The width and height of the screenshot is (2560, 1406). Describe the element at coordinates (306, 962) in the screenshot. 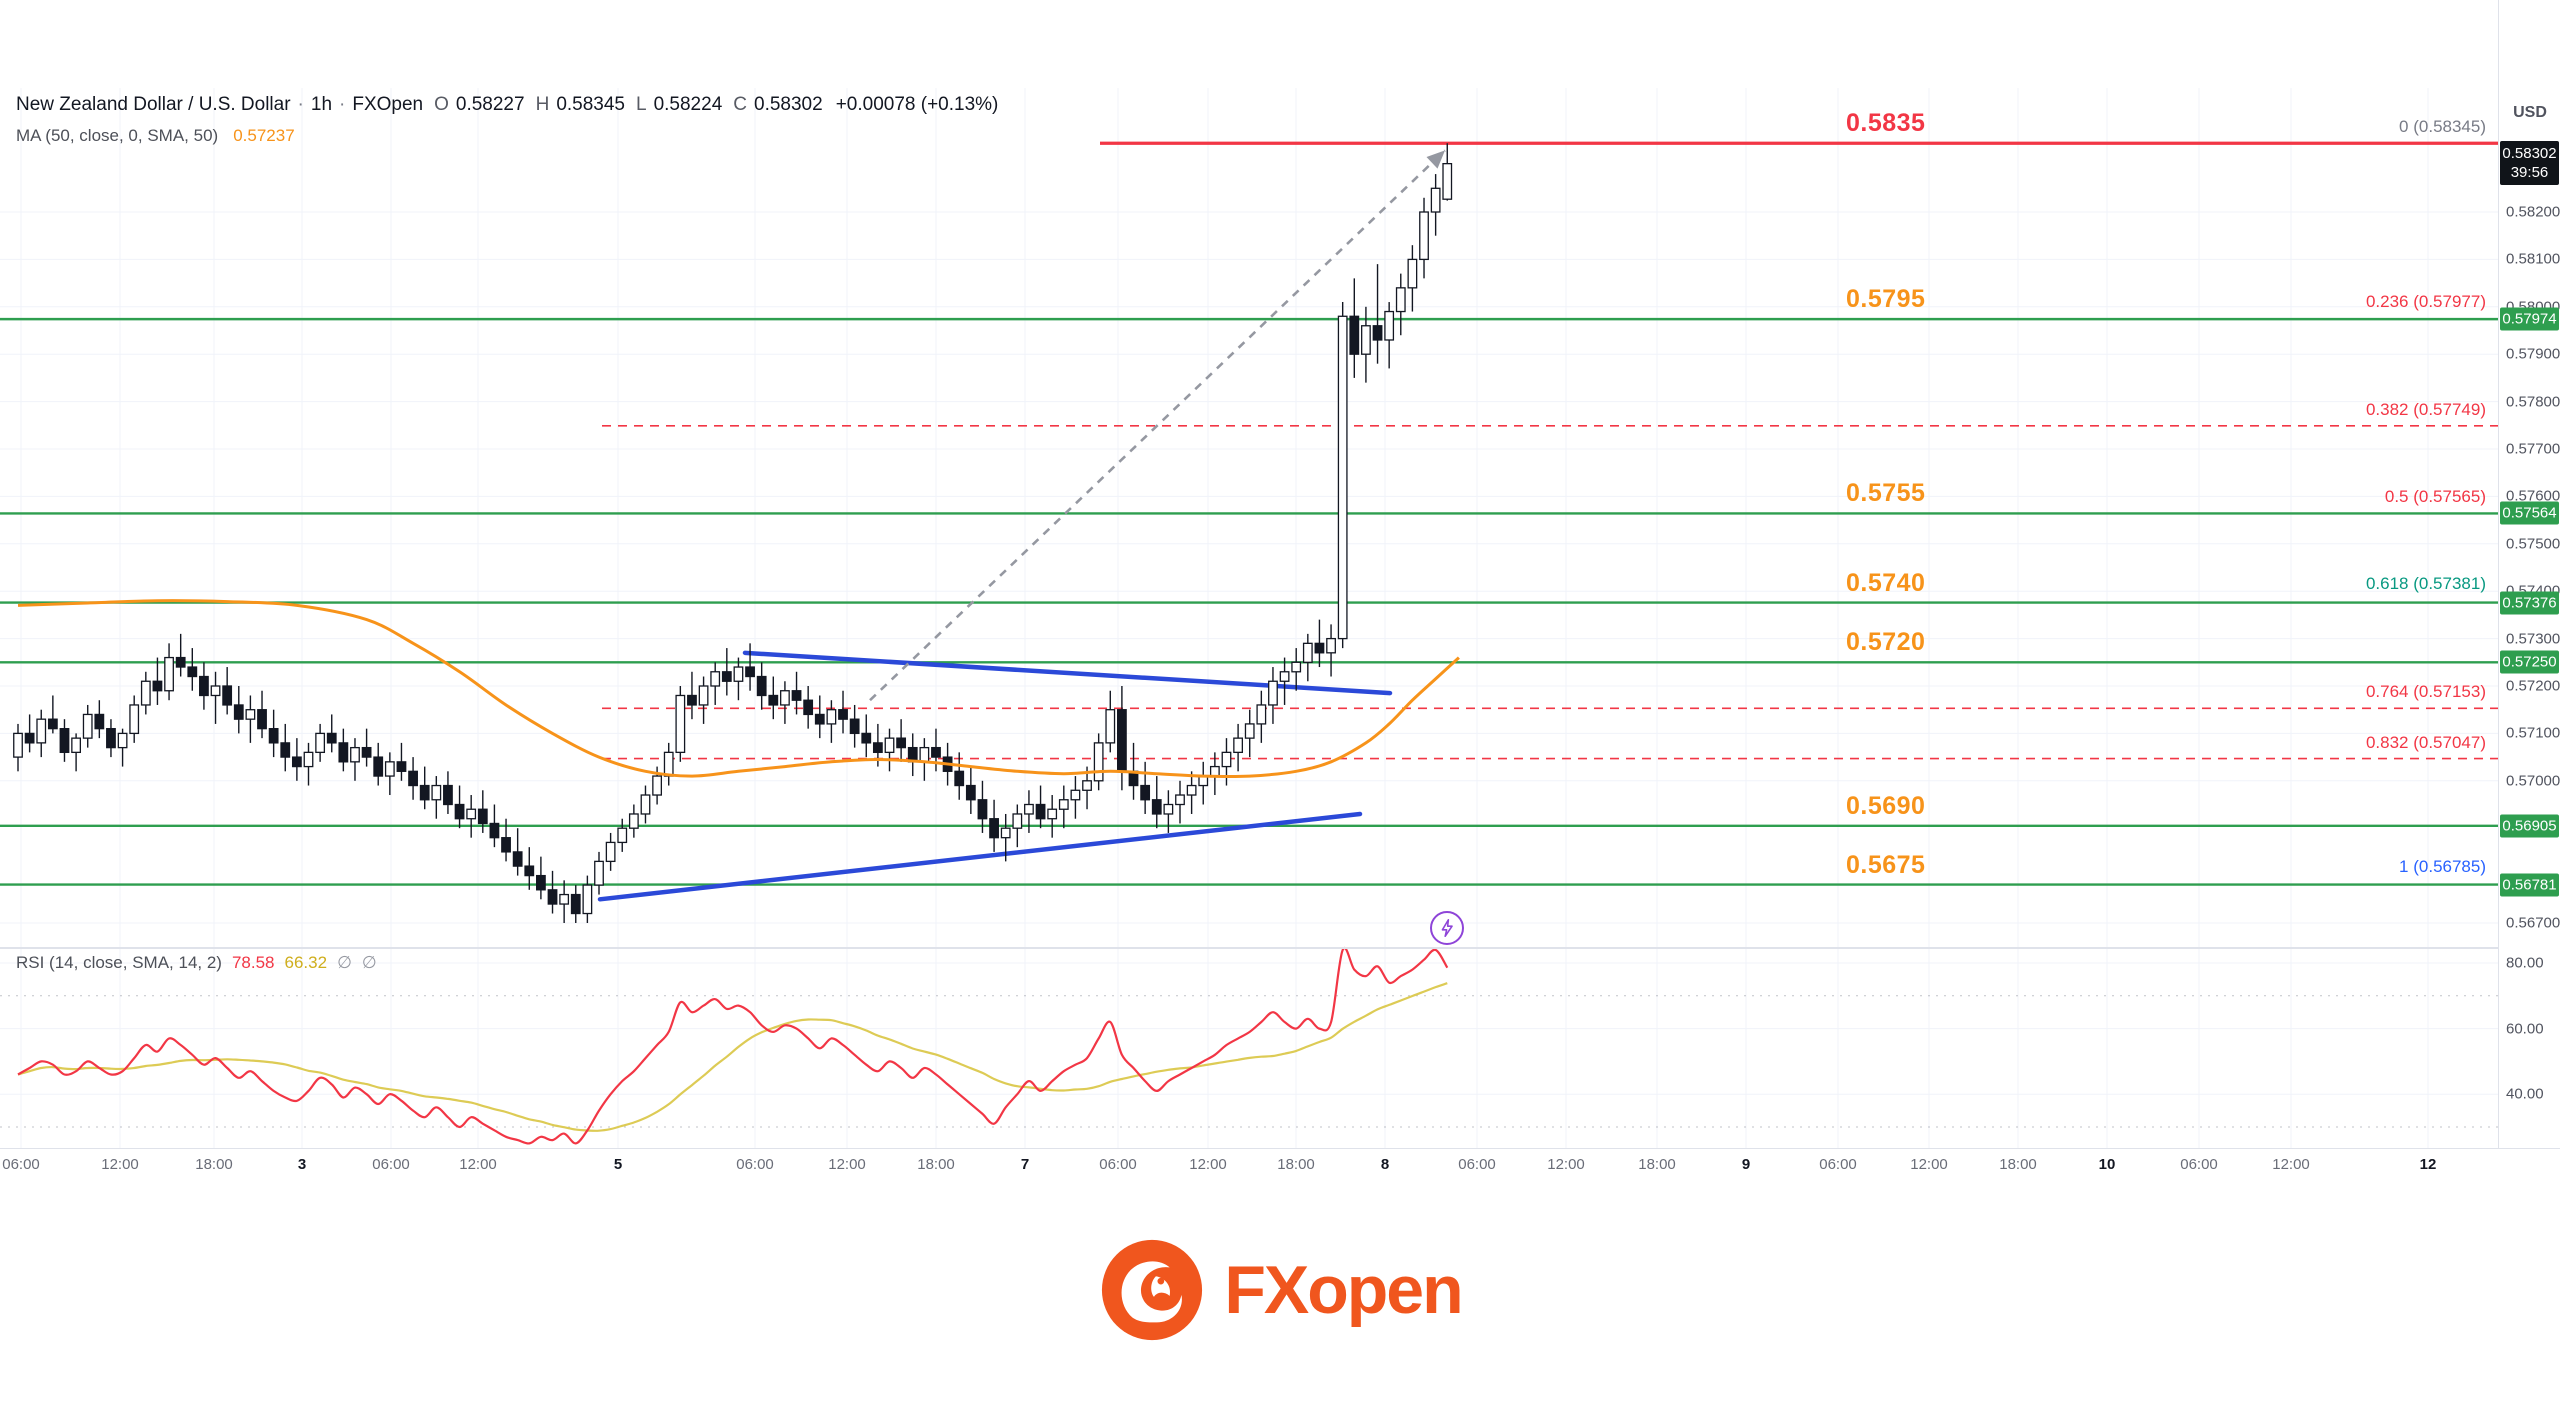

I see `rsi-ma-value: 66.32` at that location.